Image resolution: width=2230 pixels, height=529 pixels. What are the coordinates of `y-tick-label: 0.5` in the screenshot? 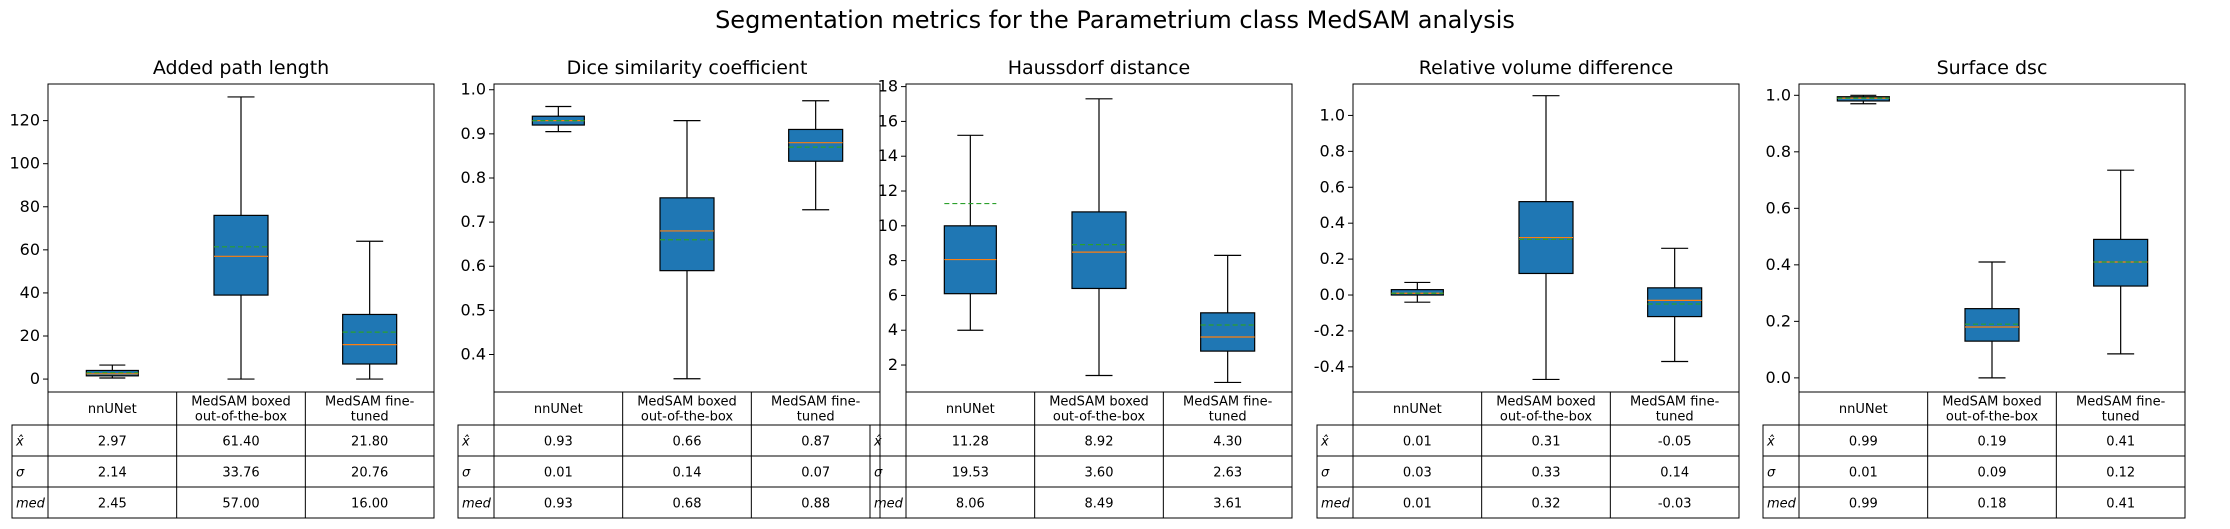 It's located at (473, 309).